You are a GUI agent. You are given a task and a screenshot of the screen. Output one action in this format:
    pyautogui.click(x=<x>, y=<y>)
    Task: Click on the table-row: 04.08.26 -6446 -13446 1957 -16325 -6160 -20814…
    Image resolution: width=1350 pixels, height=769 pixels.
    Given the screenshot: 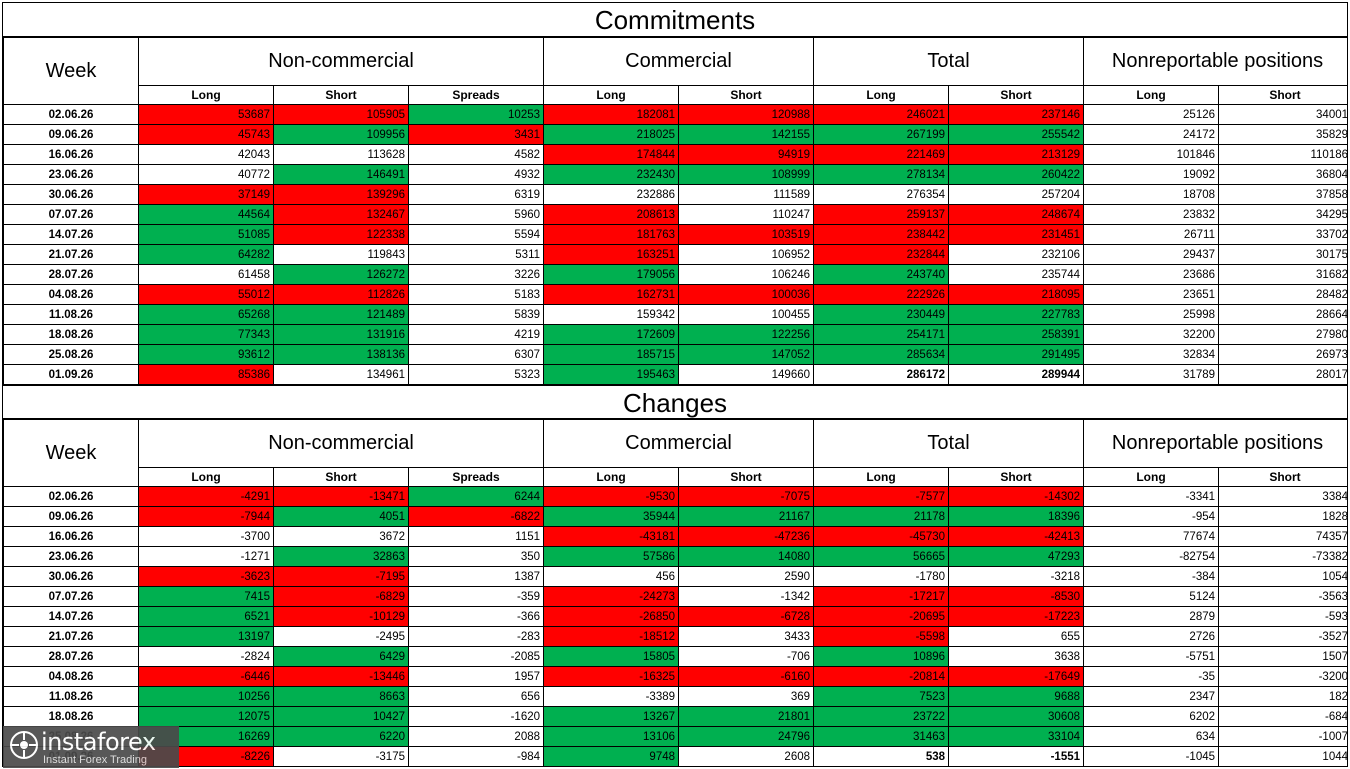 What is the action you would take?
    pyautogui.click(x=675, y=676)
    